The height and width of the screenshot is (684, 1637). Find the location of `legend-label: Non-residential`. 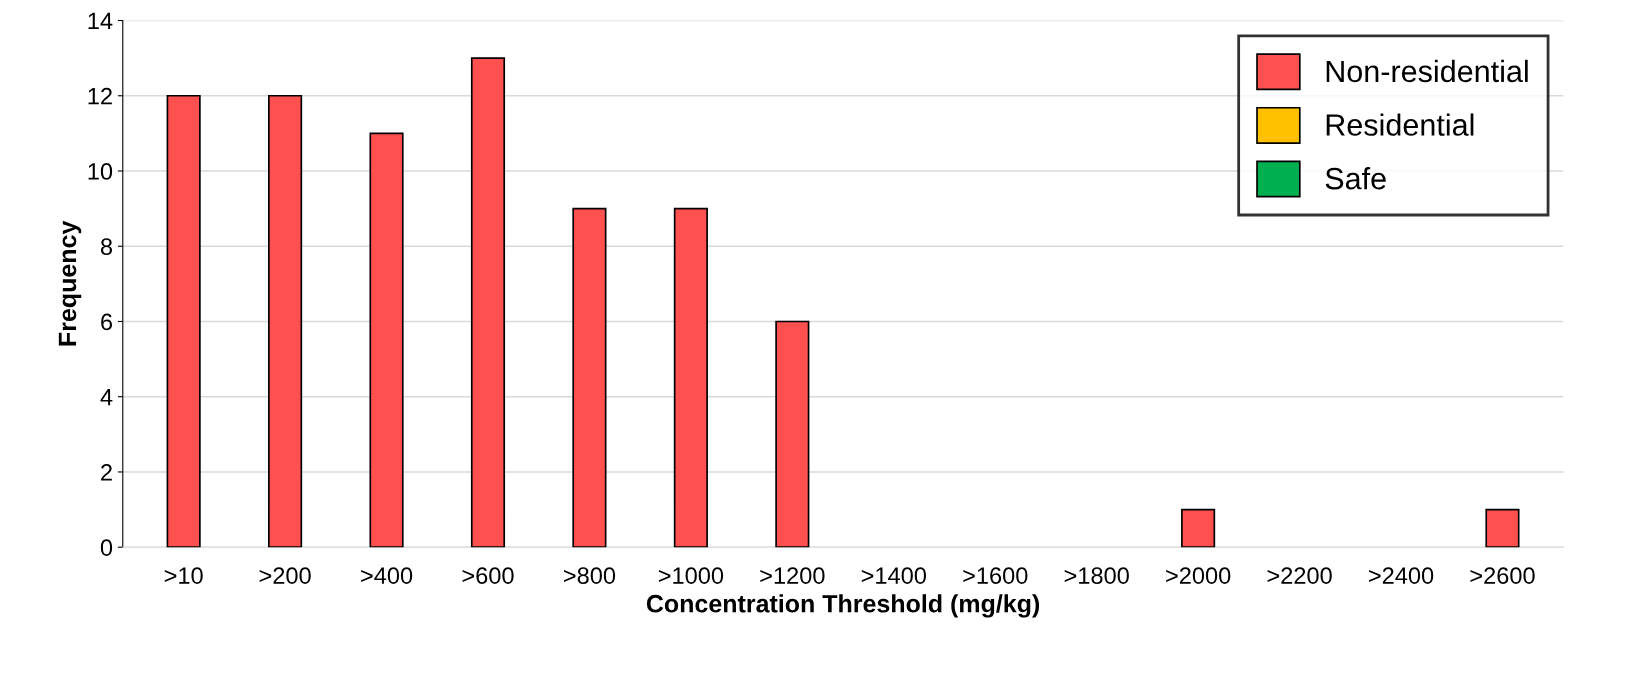

legend-label: Non-residential is located at coordinates (1427, 71).